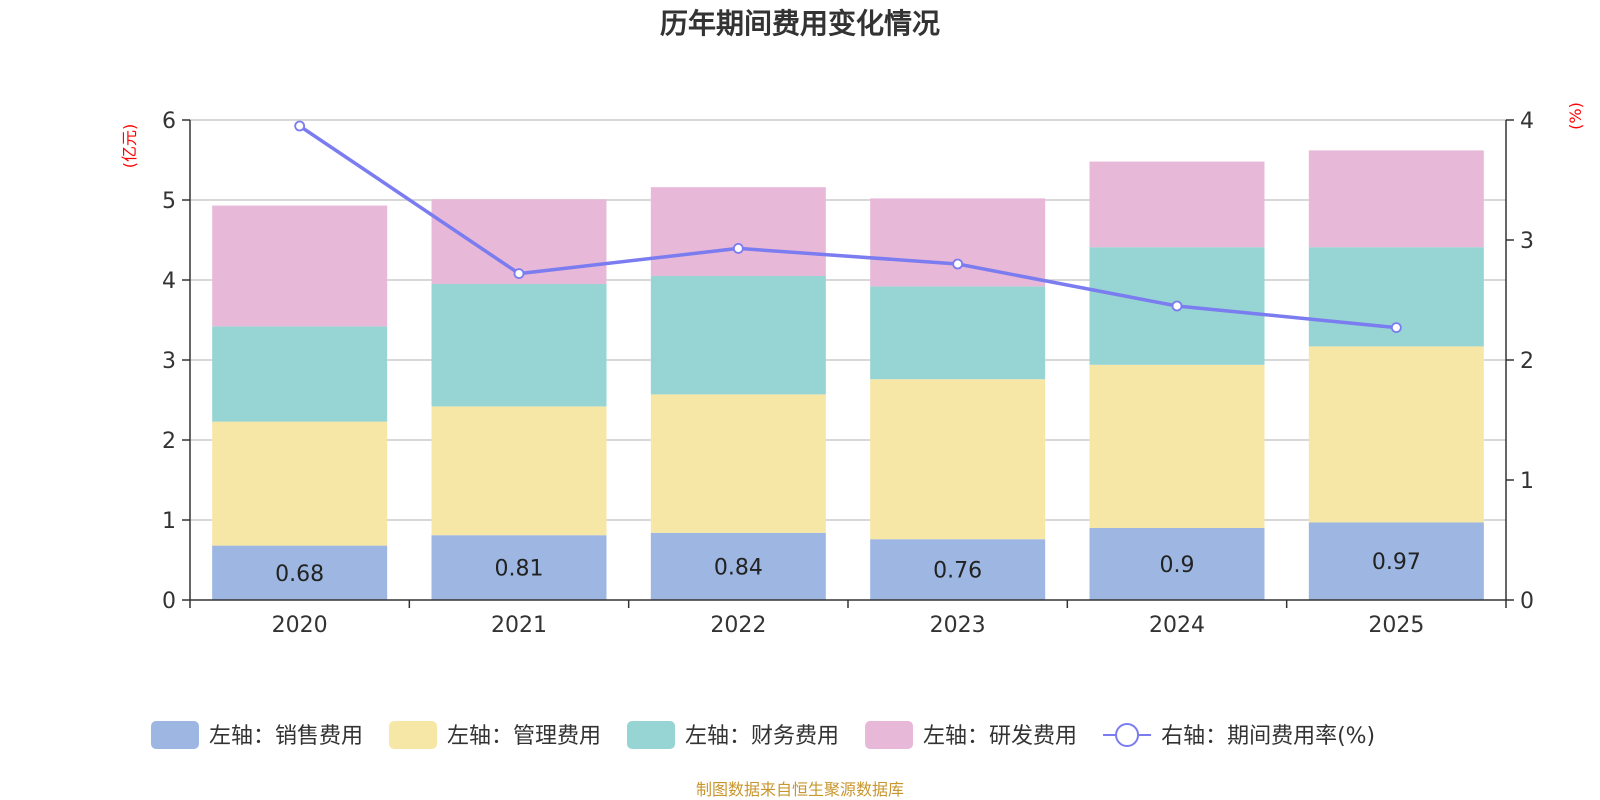  I want to click on data-label: 0.84, so click(738, 567).